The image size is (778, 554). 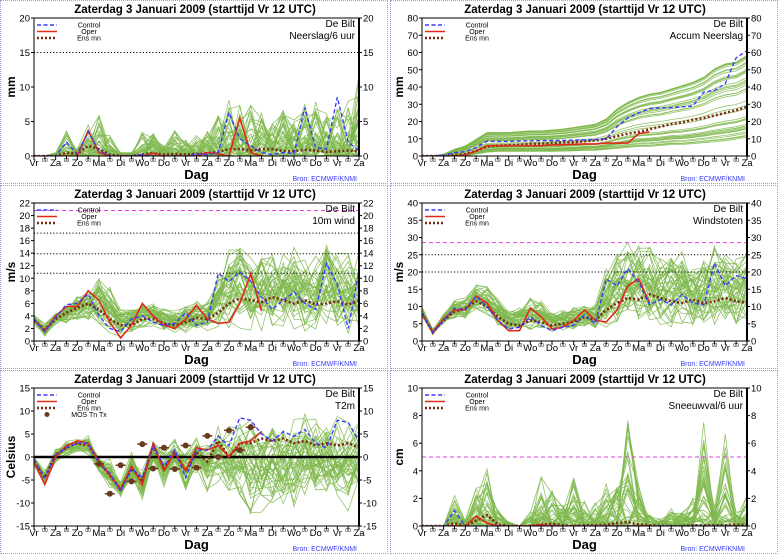 I want to click on y-tick-label: 0, so click(x=27, y=458).